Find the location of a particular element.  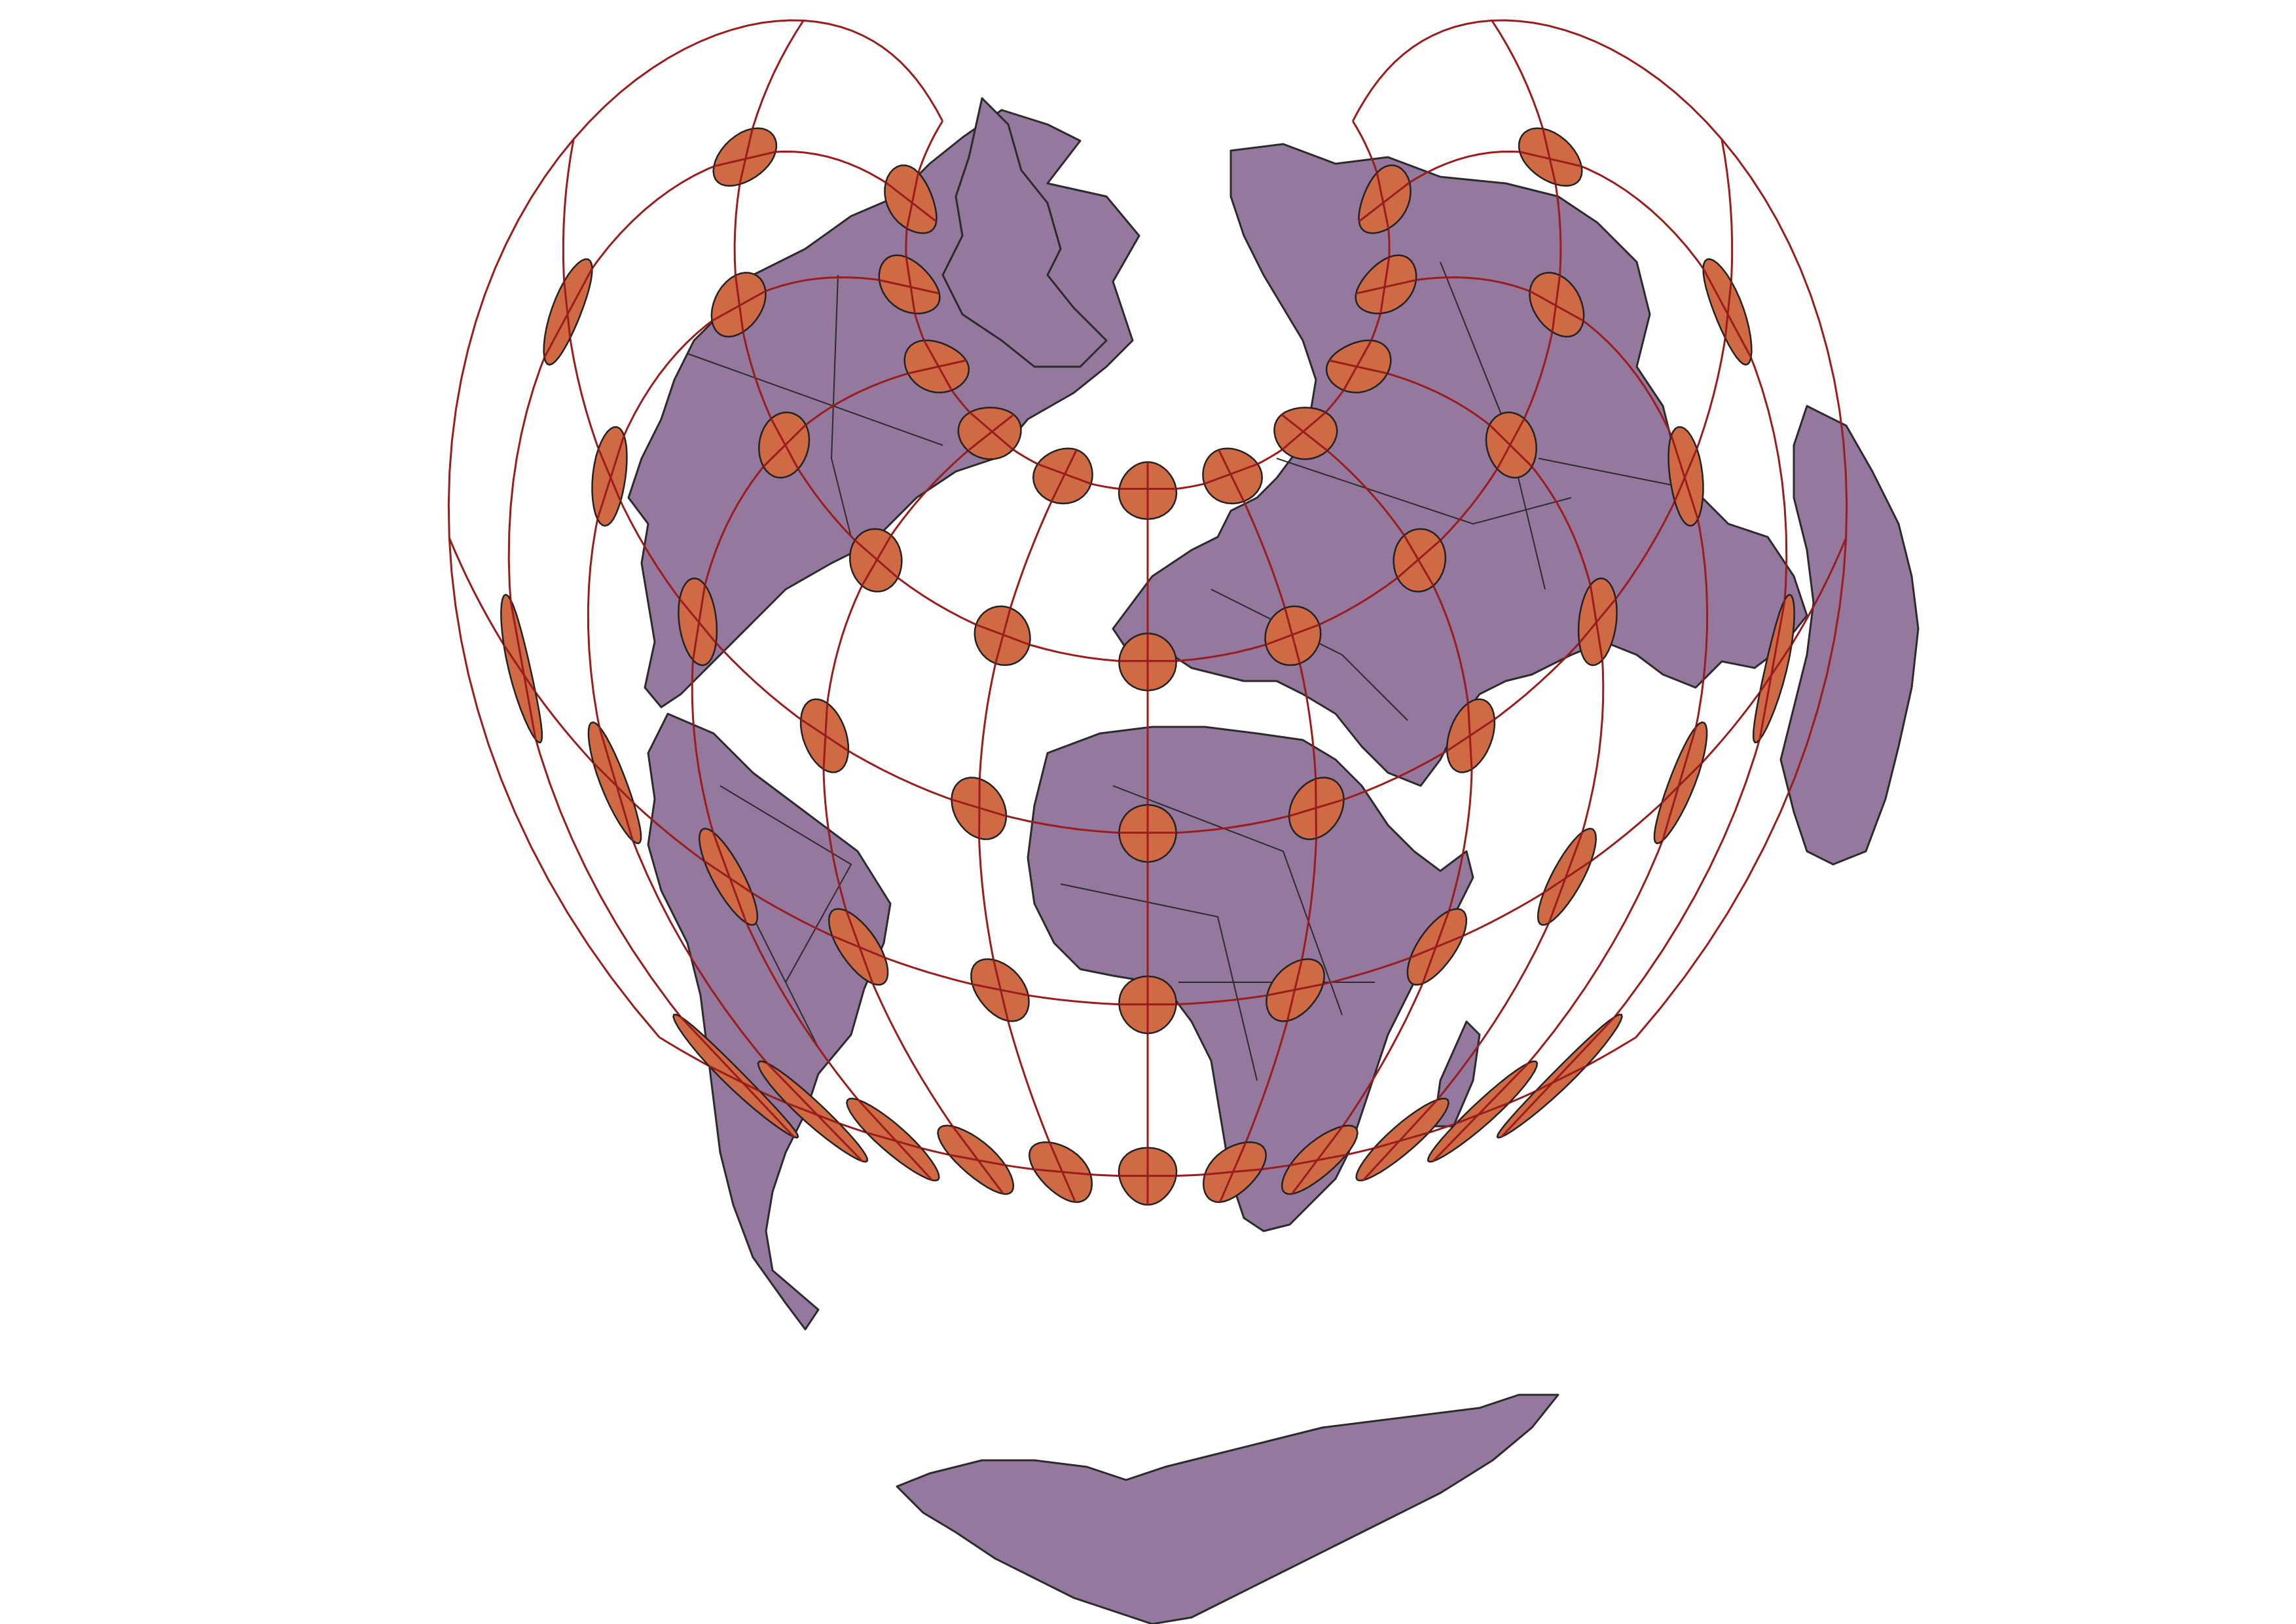

landmass-greenland is located at coordinates (1024, 232).